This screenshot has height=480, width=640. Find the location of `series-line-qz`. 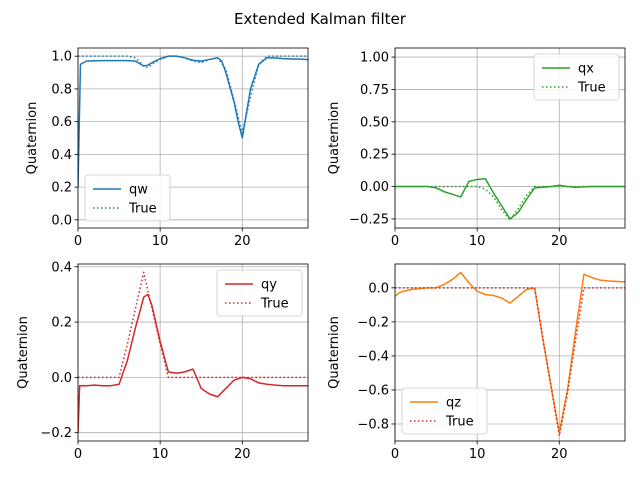

series-line-qz is located at coordinates (510, 352).